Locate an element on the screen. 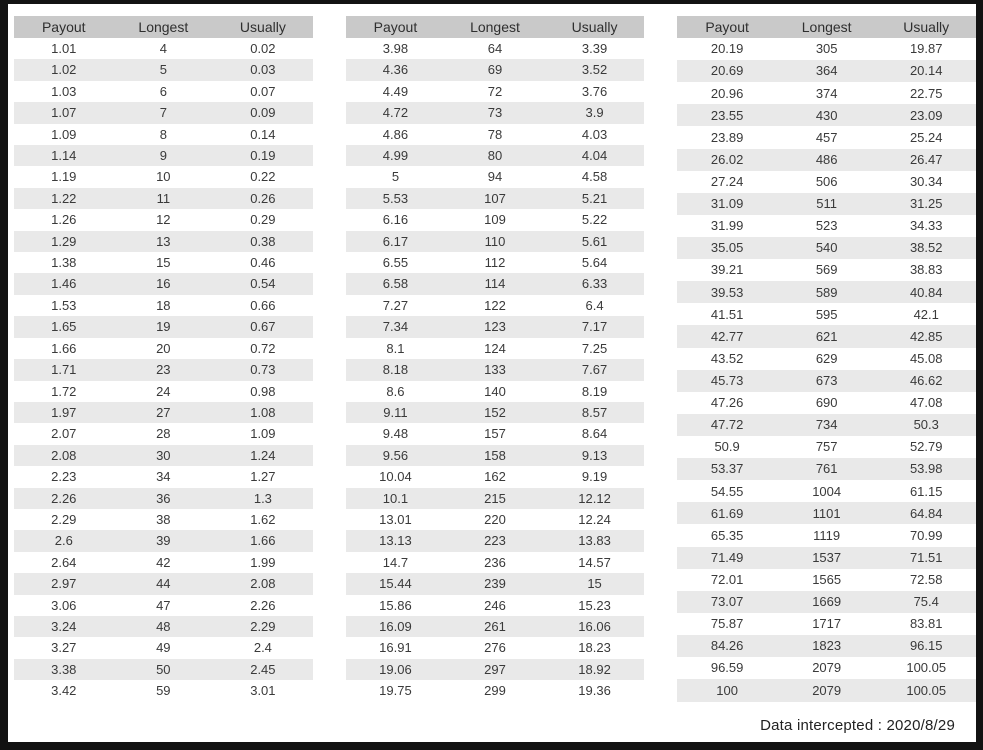  cell-longest: 1565 is located at coordinates (827, 579).